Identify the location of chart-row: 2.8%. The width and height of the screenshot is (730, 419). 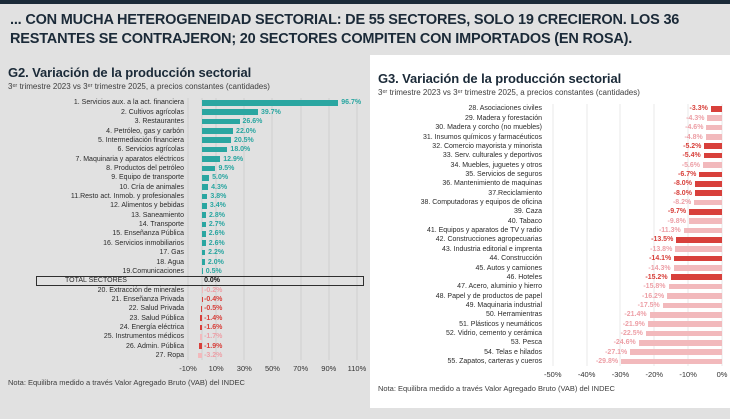
(276, 215).